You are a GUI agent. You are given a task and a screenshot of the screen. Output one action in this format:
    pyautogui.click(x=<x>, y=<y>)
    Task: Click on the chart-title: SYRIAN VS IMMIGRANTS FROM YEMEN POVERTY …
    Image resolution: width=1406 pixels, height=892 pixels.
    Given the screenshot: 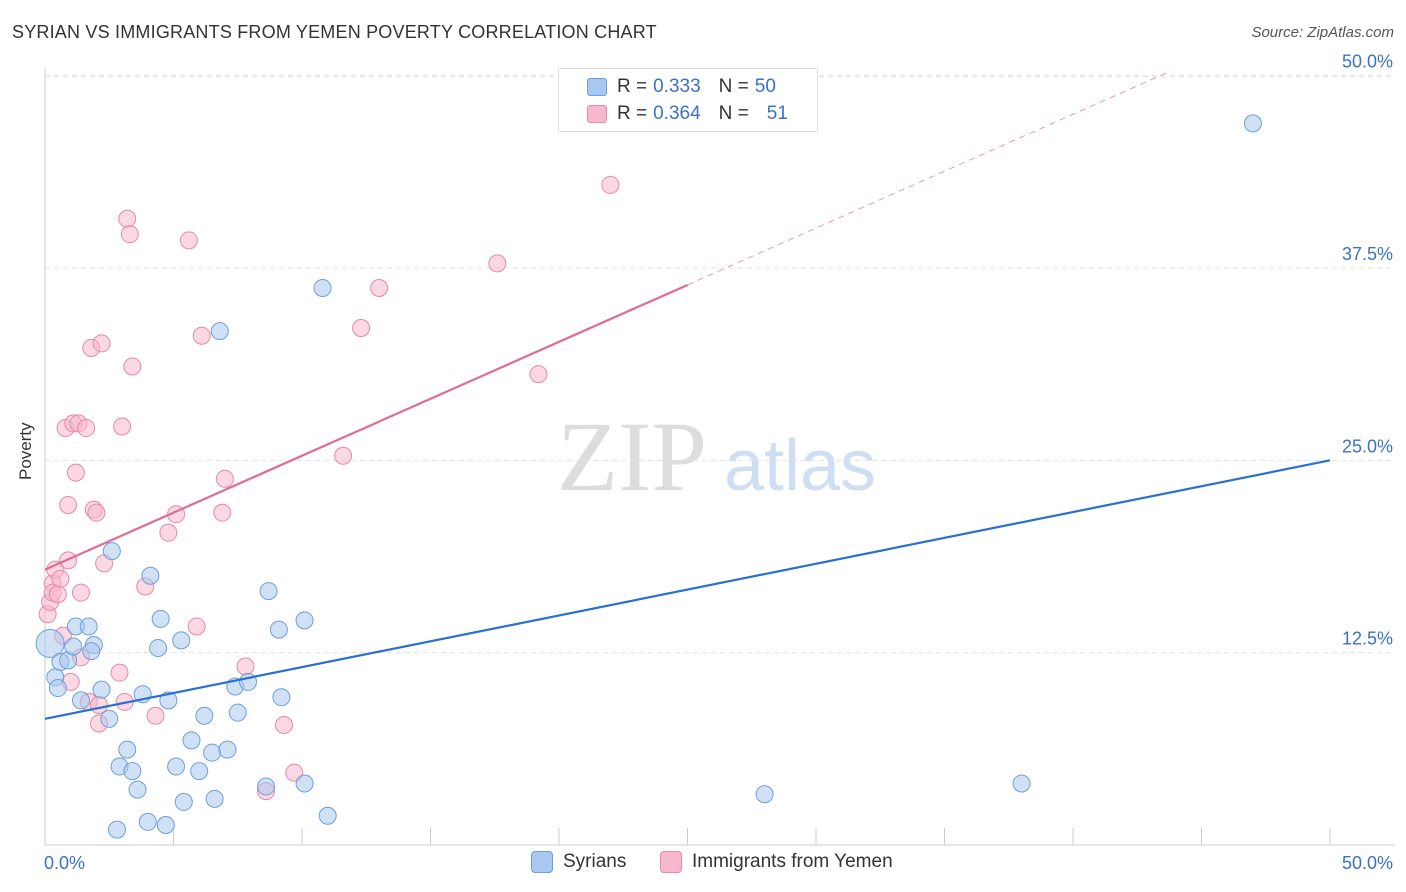 What is the action you would take?
    pyautogui.click(x=334, y=32)
    